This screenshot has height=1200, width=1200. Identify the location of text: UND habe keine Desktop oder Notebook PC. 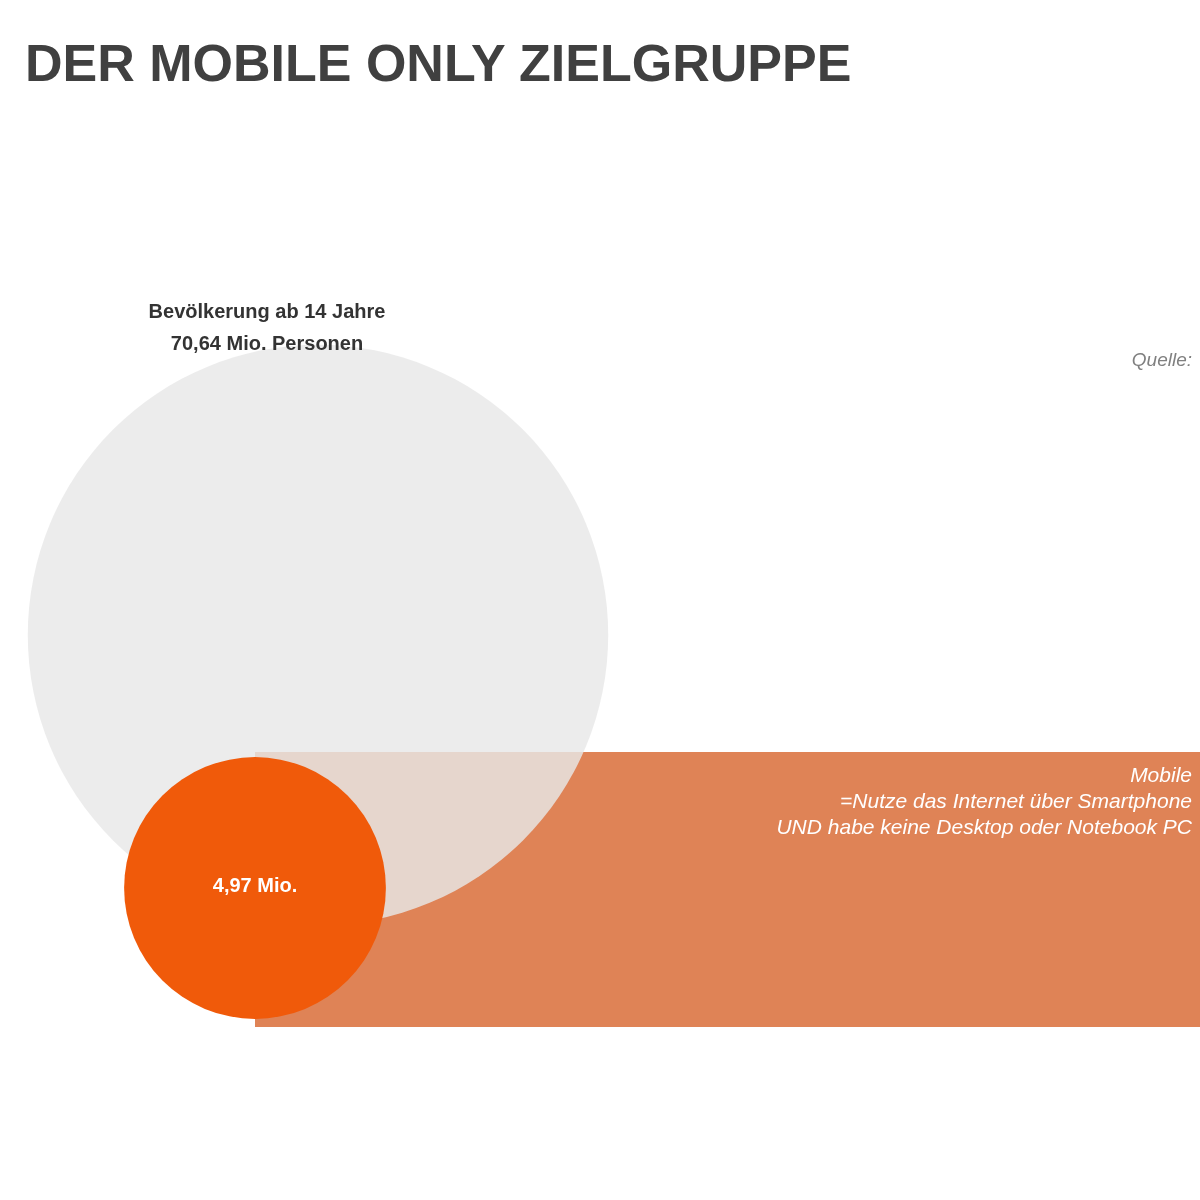
(984, 826).